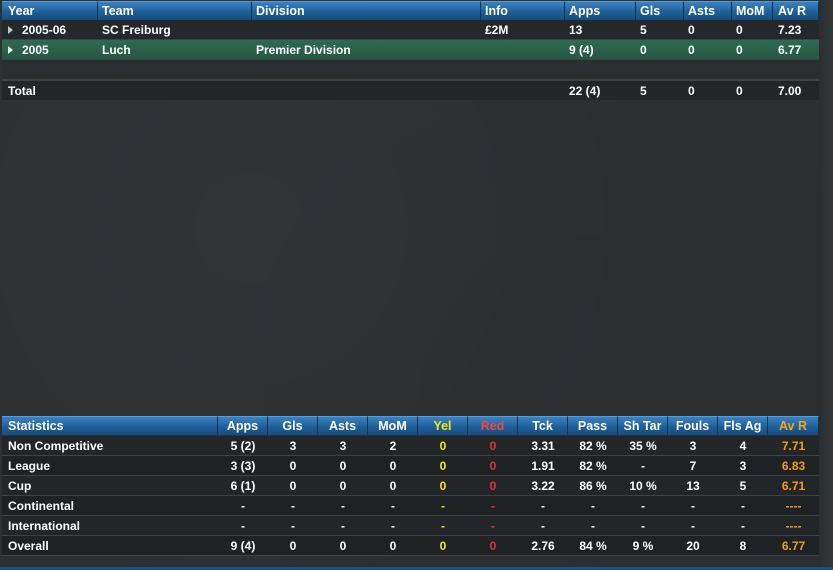  What do you see at coordinates (303, 50) in the screenshot?
I see `career-cell-division: Premier Division` at bounding box center [303, 50].